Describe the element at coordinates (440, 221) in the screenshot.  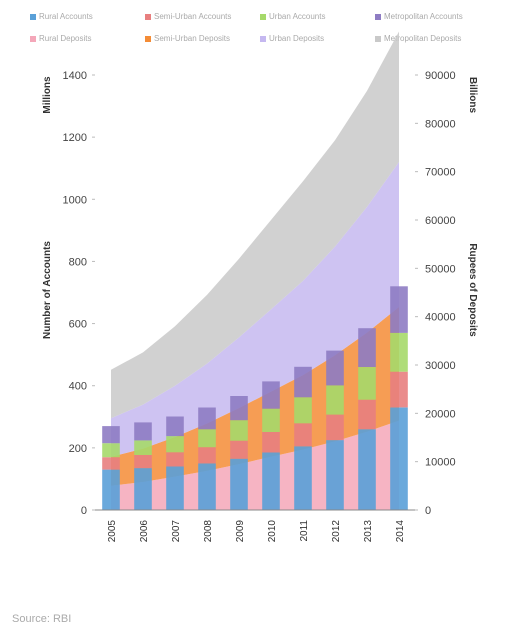
I see `right-tick-label: 60000` at that location.